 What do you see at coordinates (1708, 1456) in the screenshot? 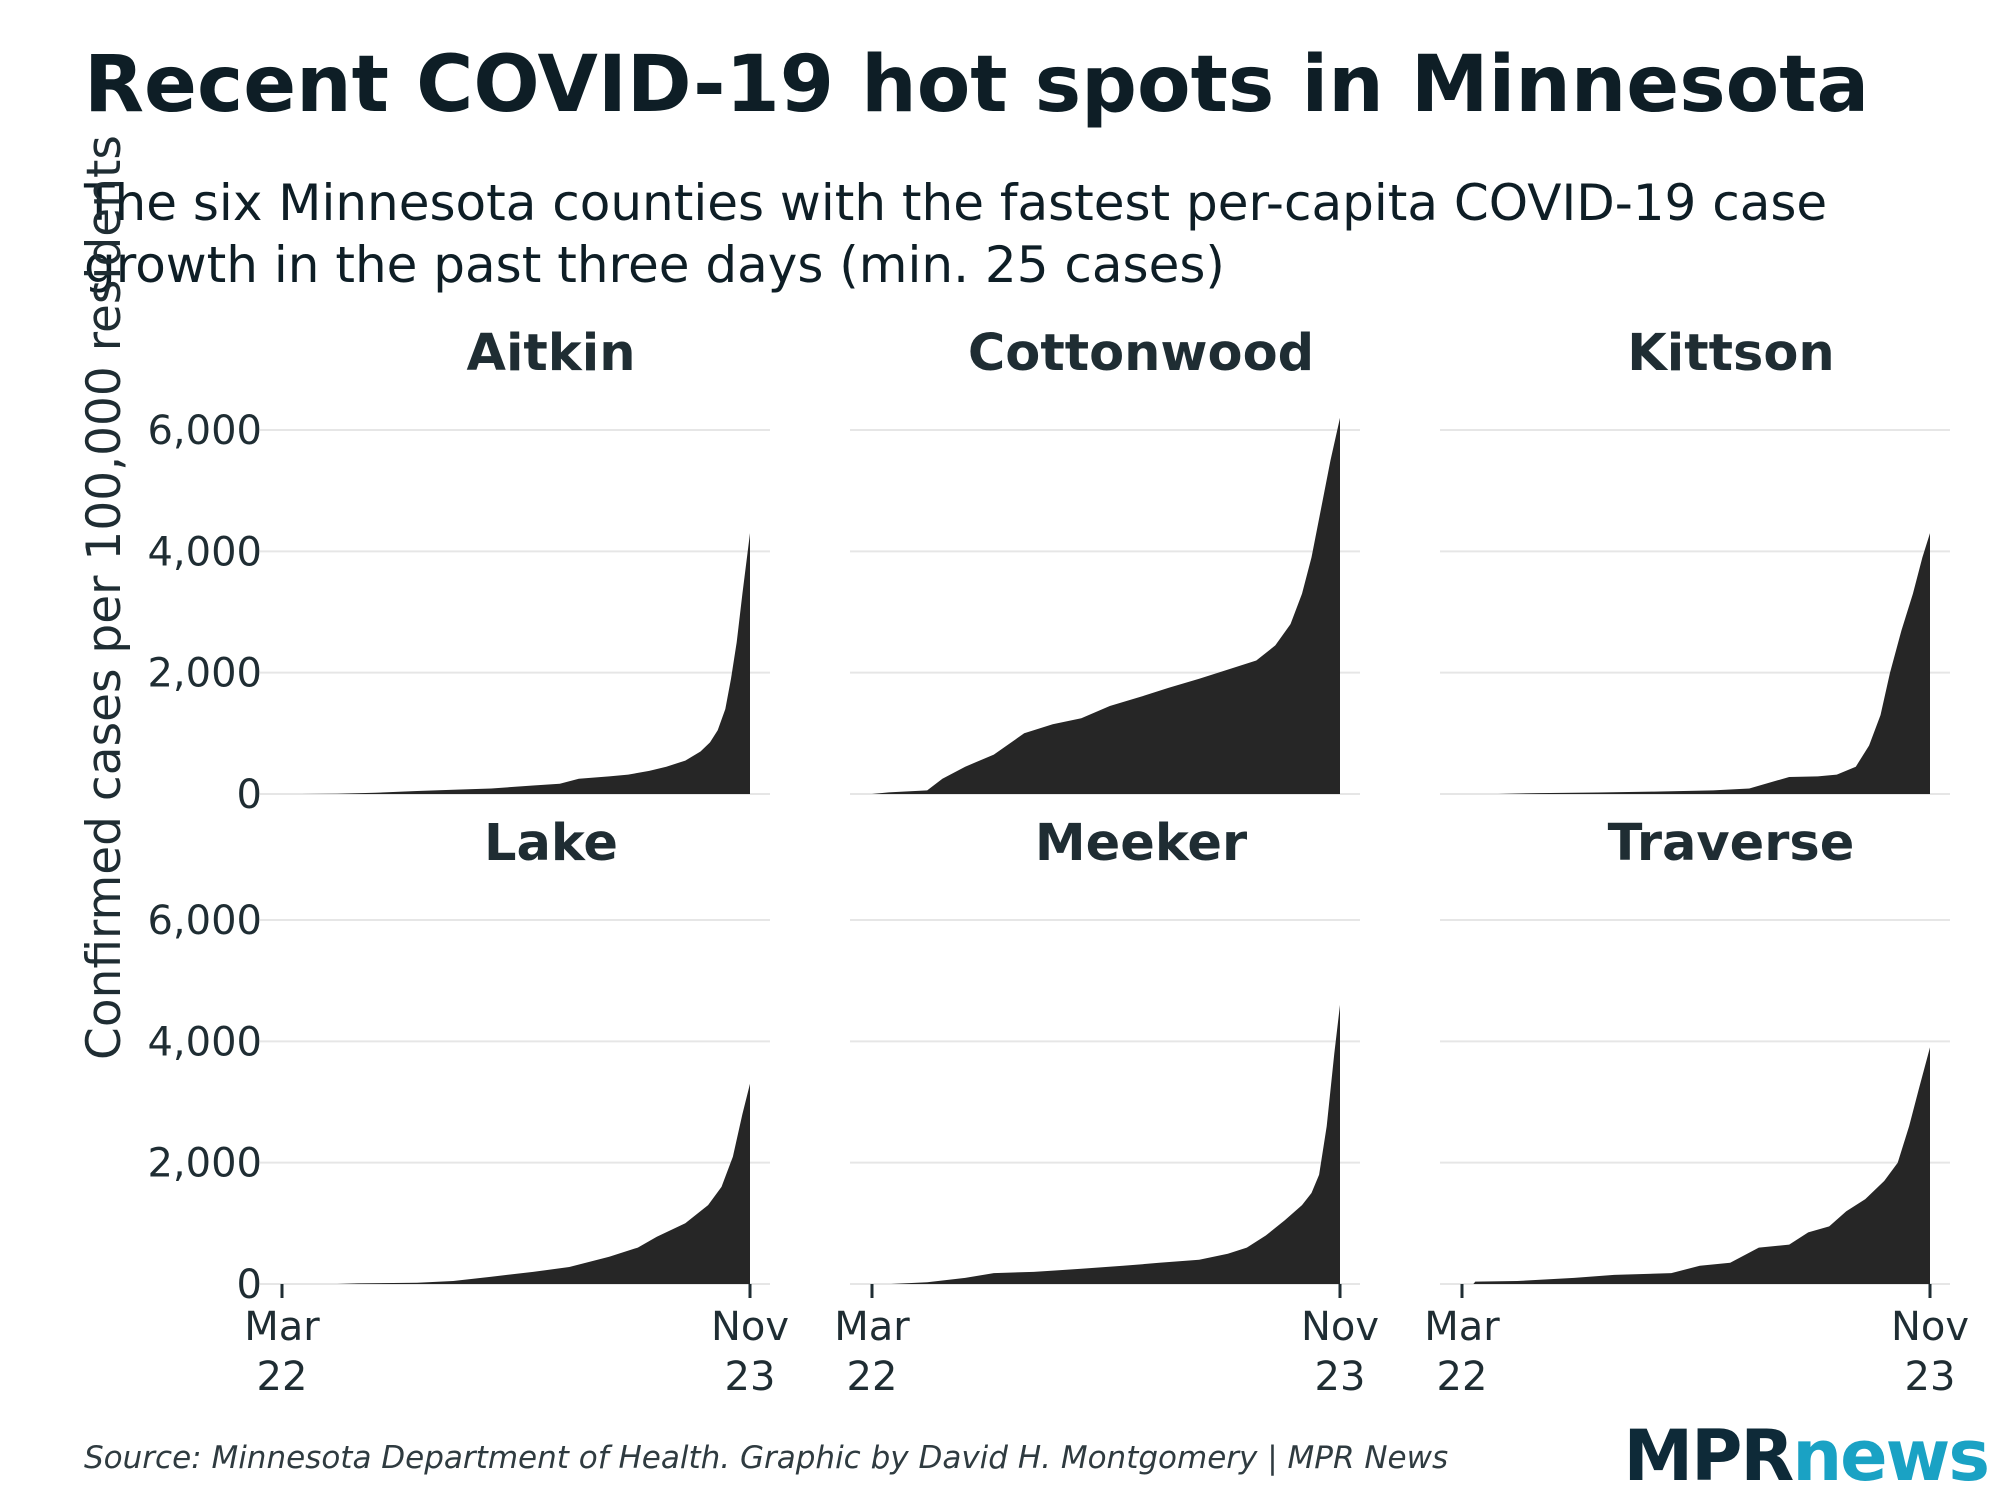
I see `logo-mpr: MPR` at bounding box center [1708, 1456].